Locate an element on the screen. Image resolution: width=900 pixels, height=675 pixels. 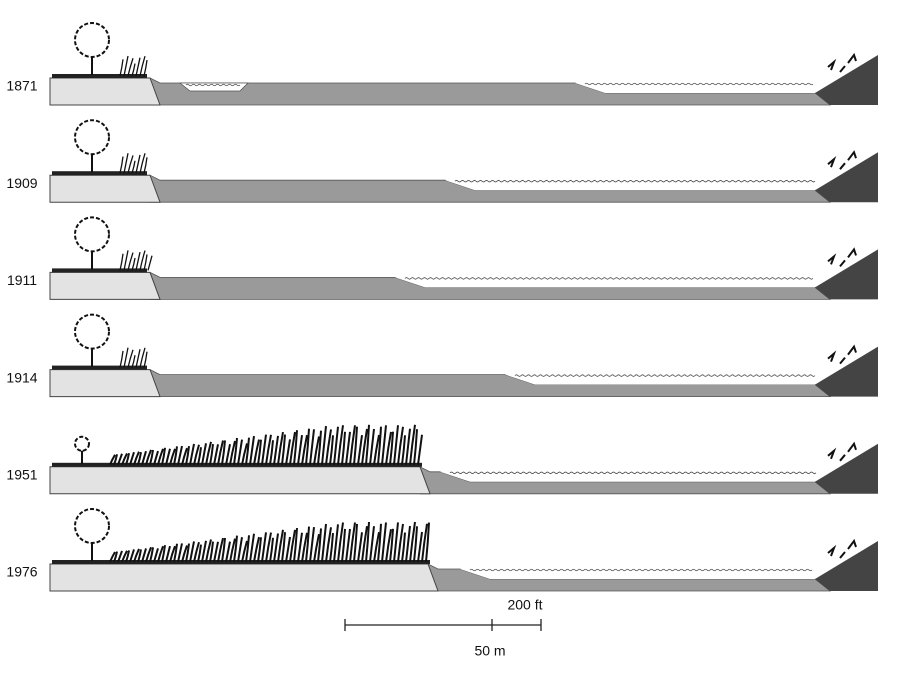
year-label: 1914 is located at coordinates (21, 377).